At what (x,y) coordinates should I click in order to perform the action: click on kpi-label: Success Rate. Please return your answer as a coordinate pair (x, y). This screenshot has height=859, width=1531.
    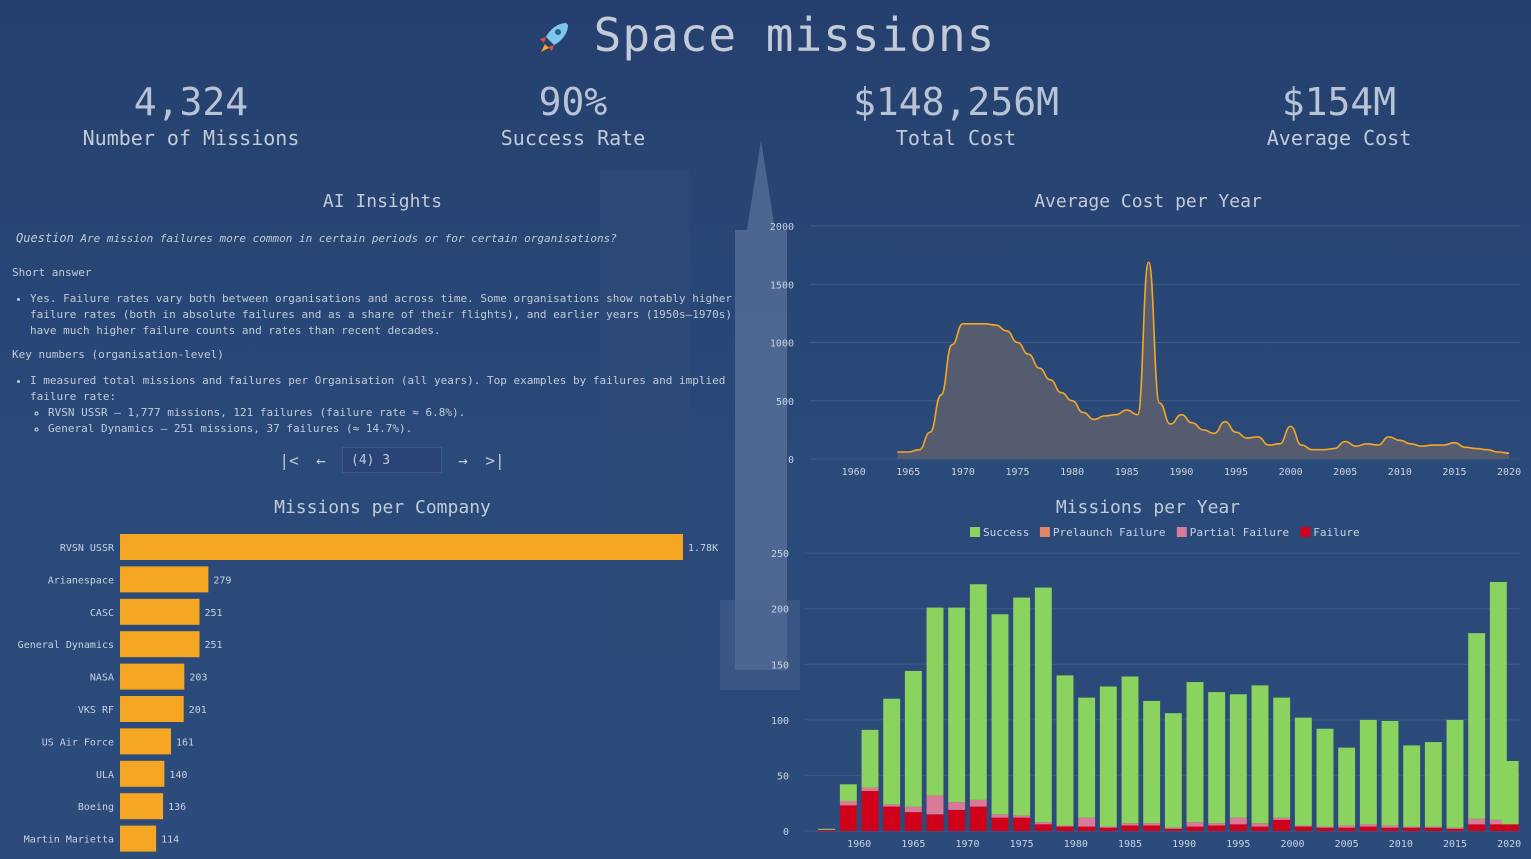
    Looking at the image, I should click on (573, 138).